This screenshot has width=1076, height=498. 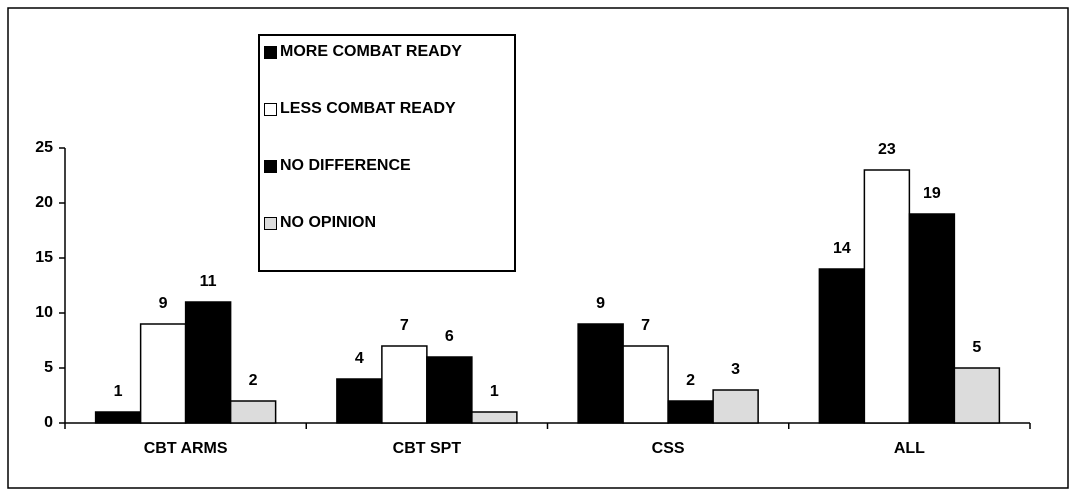 What do you see at coordinates (48, 422) in the screenshot?
I see `y-tick-label: 0` at bounding box center [48, 422].